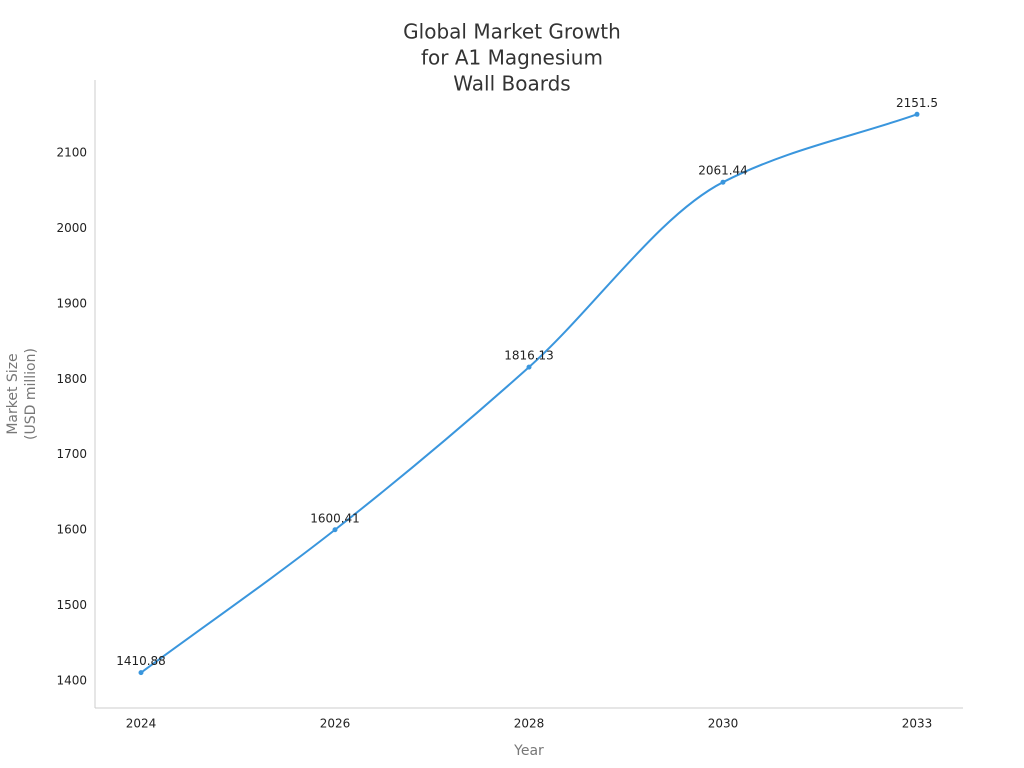  Describe the element at coordinates (511, 84) in the screenshot. I see `chart-title: Wall Boards` at that location.